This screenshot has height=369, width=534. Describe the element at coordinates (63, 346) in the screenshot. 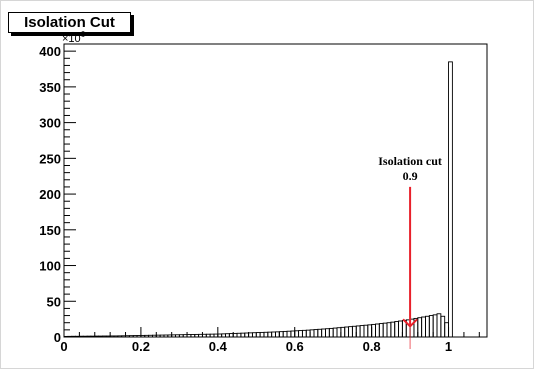

I see `x-tick-label: 0` at that location.